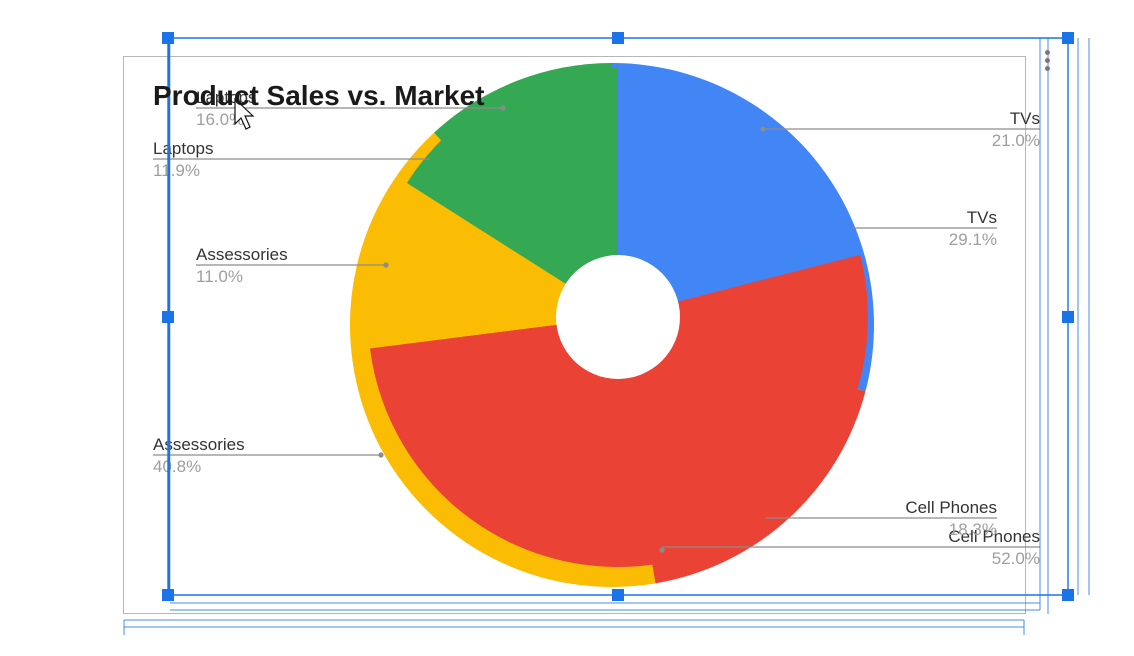  Describe the element at coordinates (951, 507) in the screenshot. I see `slice-label-1-cell-phones: Cell Phones` at that location.